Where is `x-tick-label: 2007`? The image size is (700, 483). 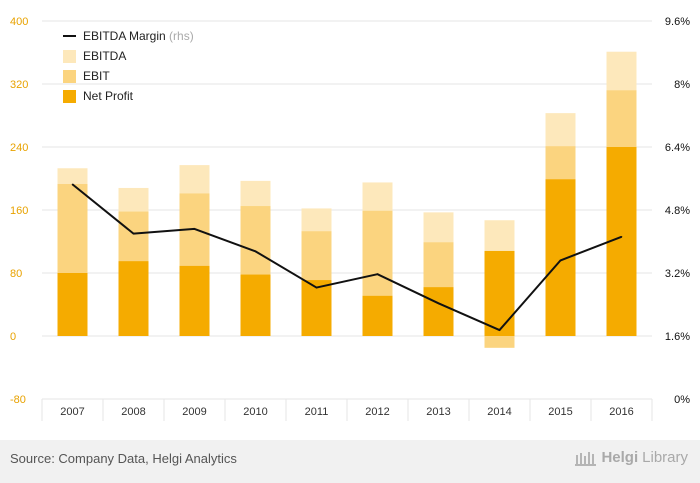
x-tick-label: 2007 is located at coordinates (72, 412).